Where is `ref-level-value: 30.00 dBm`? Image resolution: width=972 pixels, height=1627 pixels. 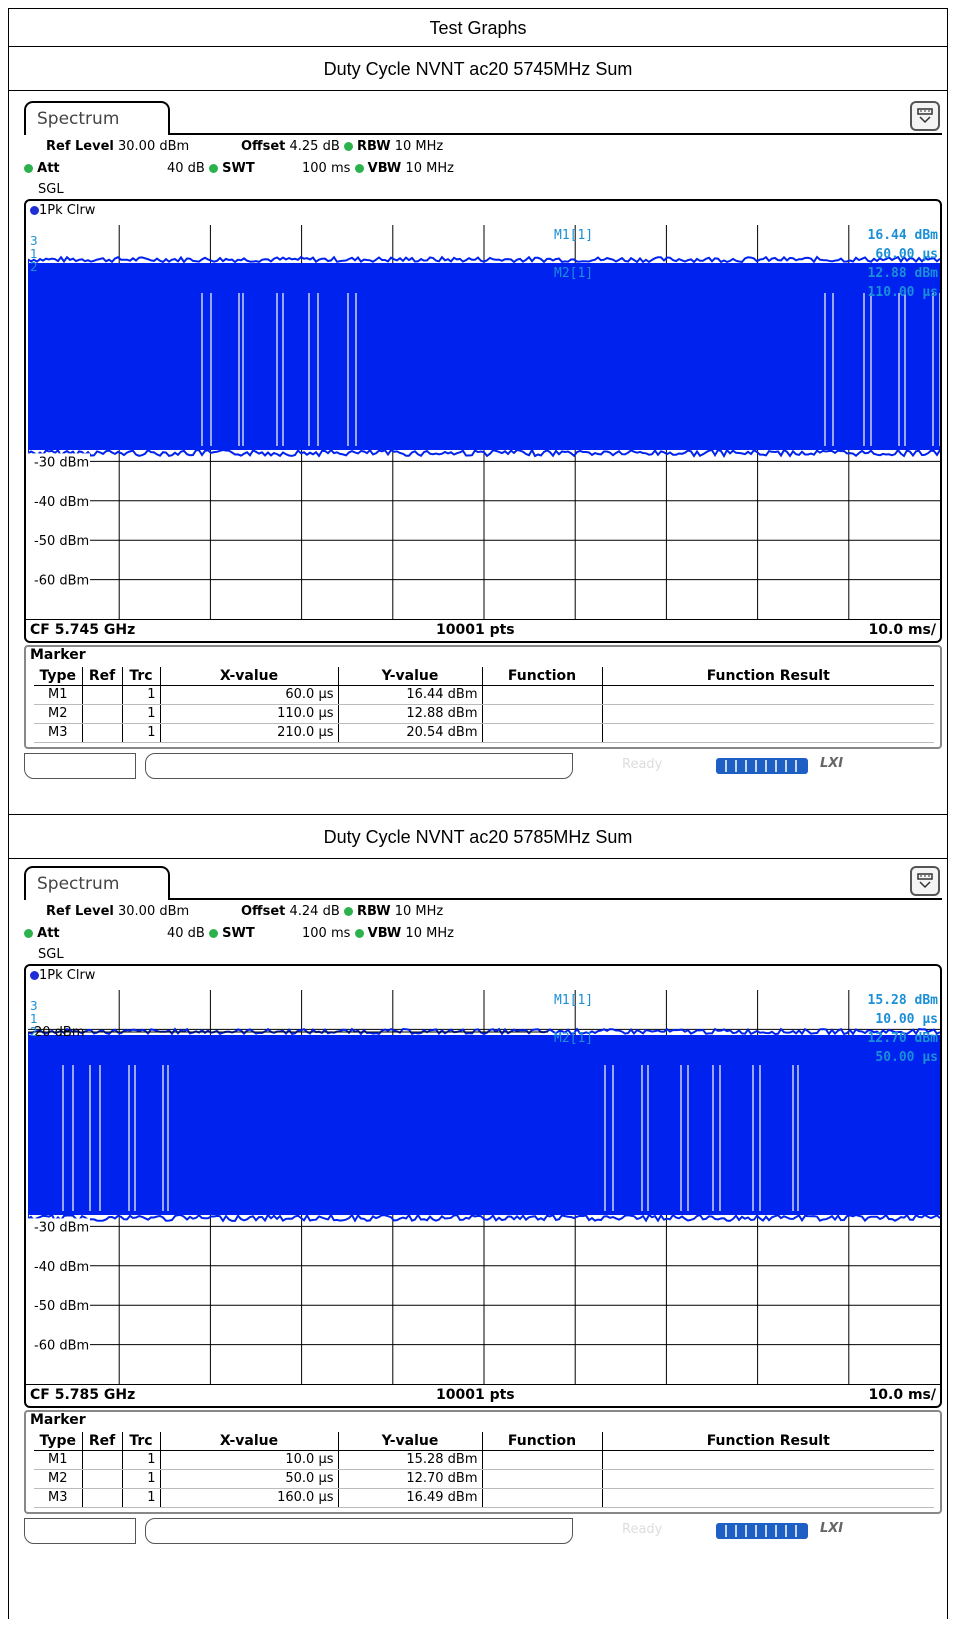 ref-level-value: 30.00 dBm is located at coordinates (154, 146).